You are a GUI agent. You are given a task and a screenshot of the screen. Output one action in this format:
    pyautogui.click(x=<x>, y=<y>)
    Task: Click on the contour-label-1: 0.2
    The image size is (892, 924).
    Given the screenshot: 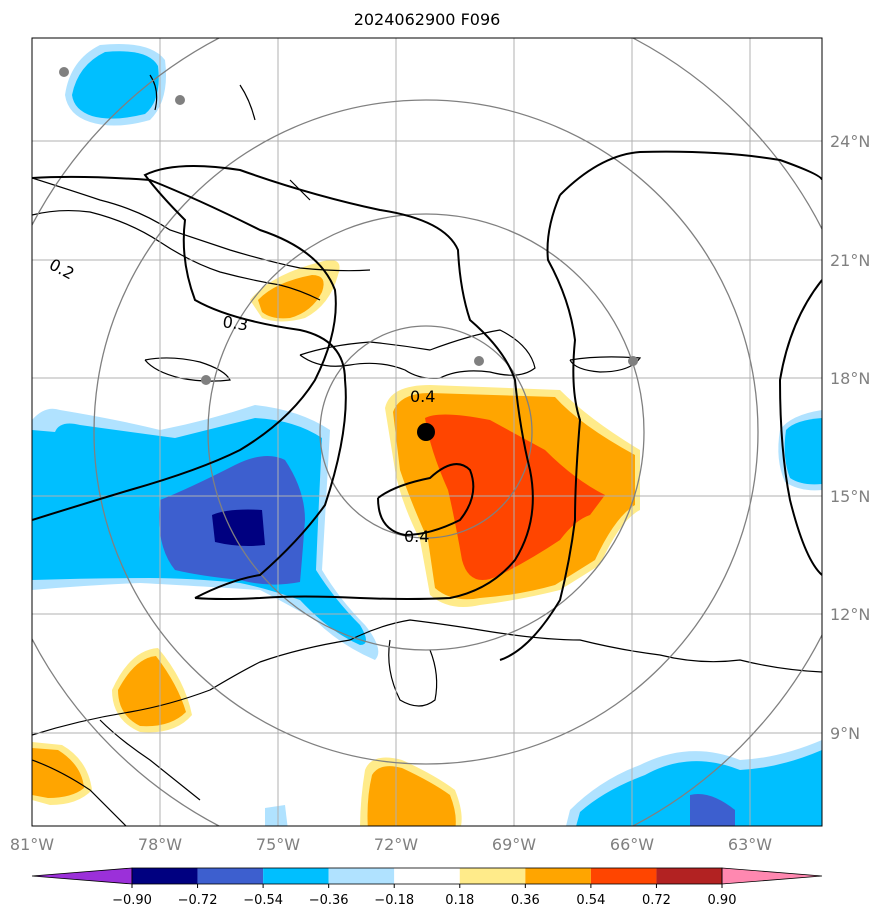 What is the action you would take?
    pyautogui.click(x=61, y=269)
    